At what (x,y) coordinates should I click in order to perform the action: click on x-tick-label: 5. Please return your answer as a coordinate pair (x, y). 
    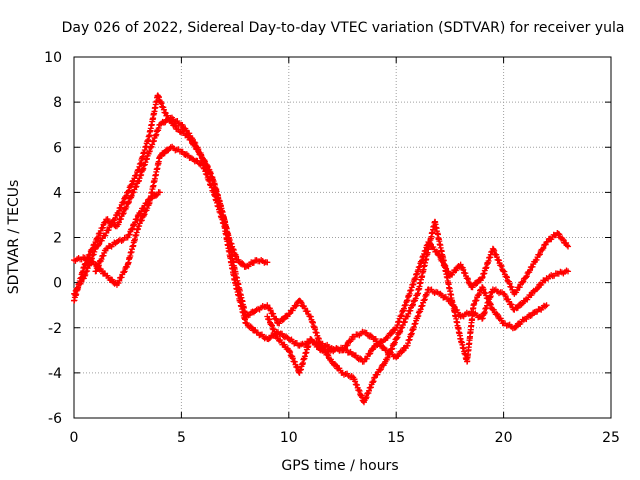
    Looking at the image, I should click on (181, 438).